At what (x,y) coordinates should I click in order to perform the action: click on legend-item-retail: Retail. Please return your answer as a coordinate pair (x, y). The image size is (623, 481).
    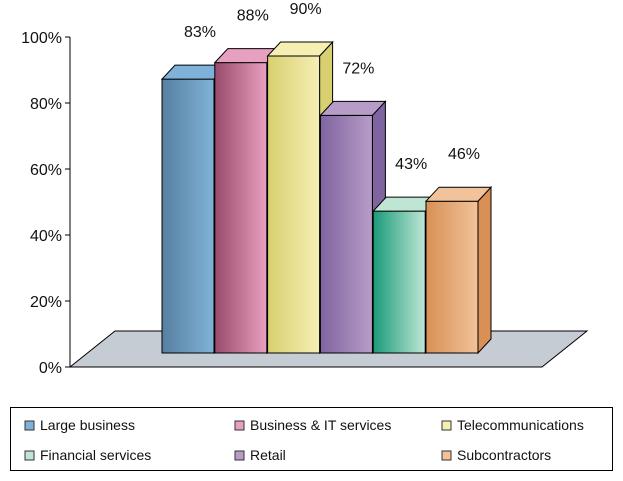
    Looking at the image, I should click on (260, 455).